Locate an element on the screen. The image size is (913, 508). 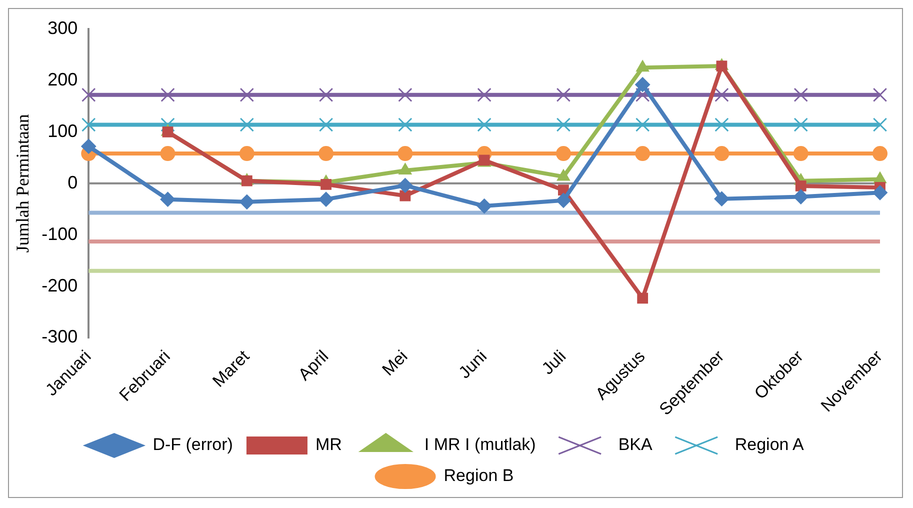
y-tick-label: 300 is located at coordinates (63, 28).